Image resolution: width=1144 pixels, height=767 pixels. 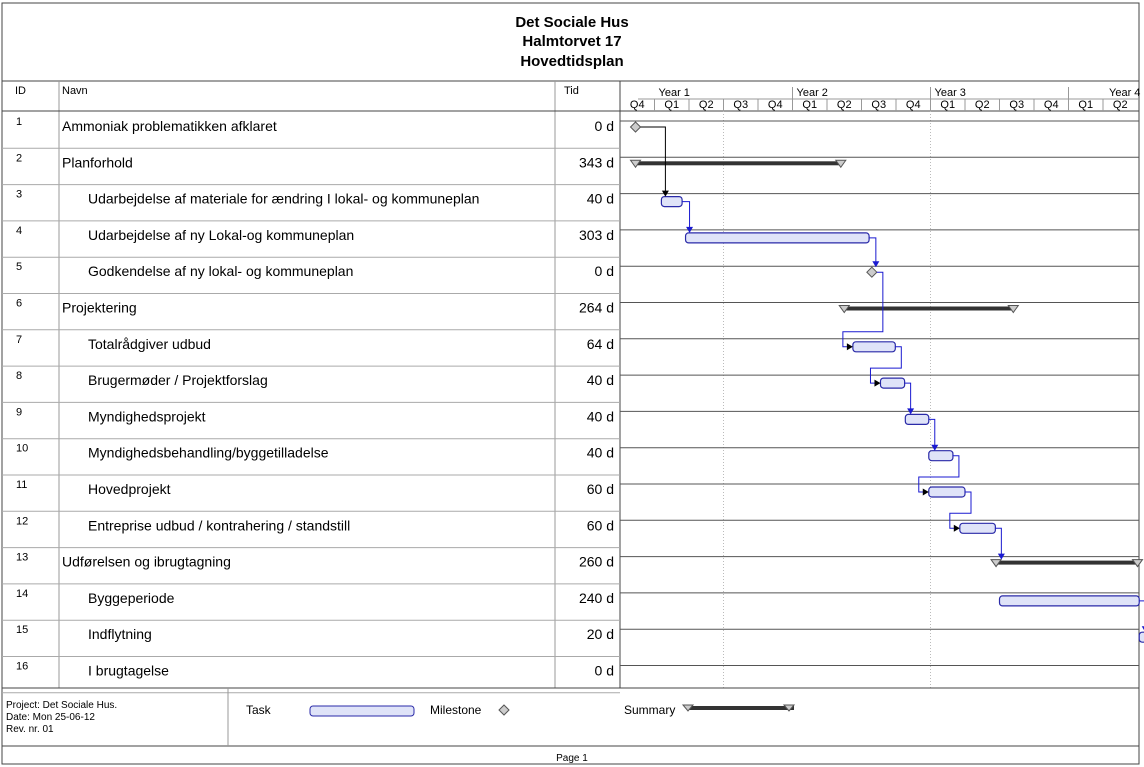 What do you see at coordinates (22, 667) in the screenshot?
I see `task-id: 16` at bounding box center [22, 667].